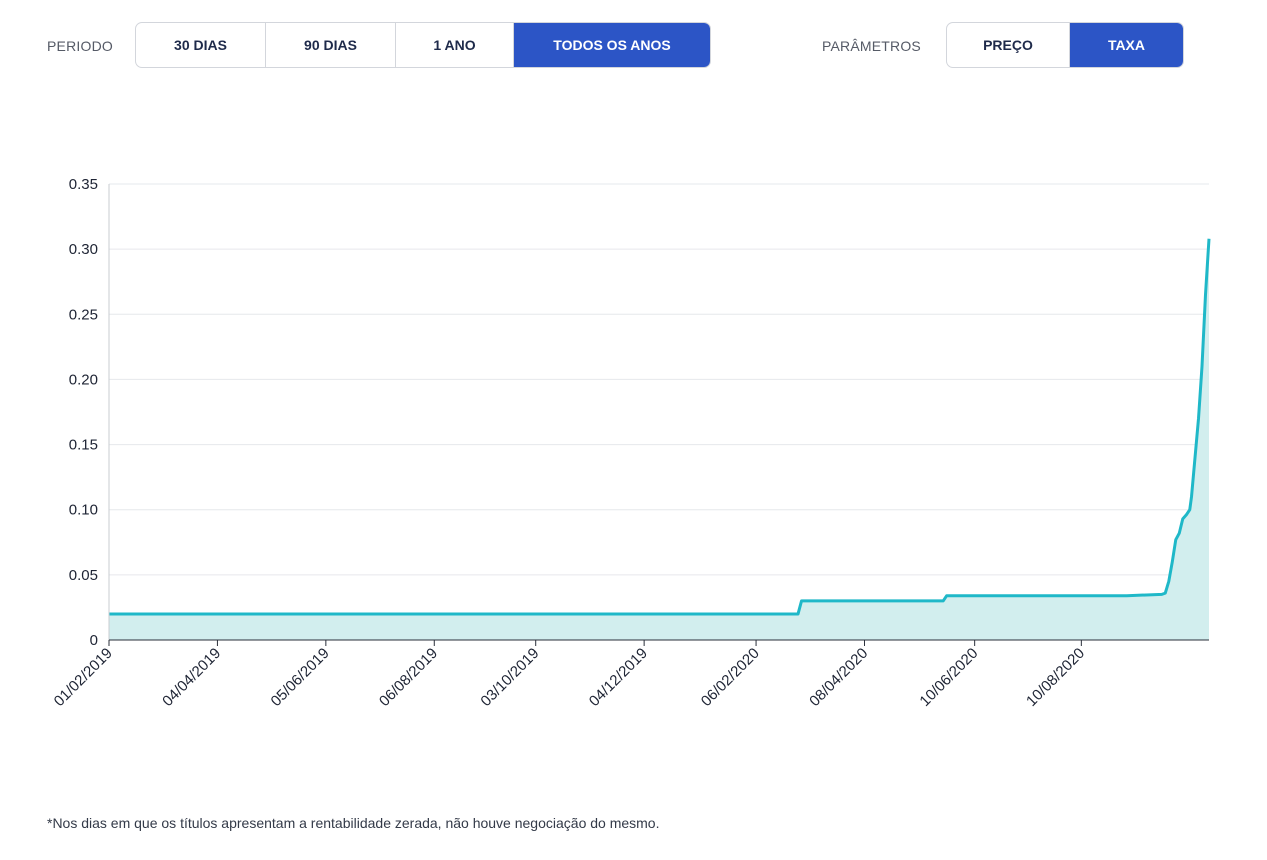 This screenshot has width=1267, height=860. Describe the element at coordinates (83, 575) in the screenshot. I see `y-tick-label: 0.05` at that location.